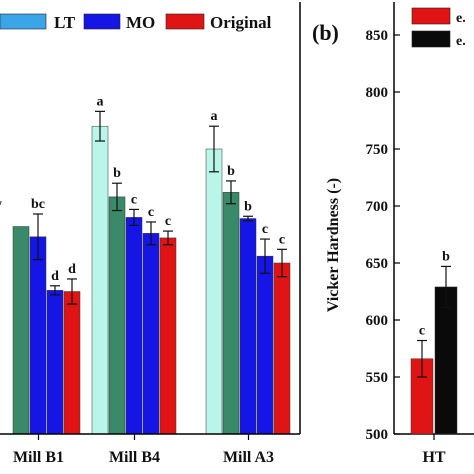 This screenshot has width=474, height=474. What do you see at coordinates (55, 362) in the screenshot?
I see `a-mill-b1-s3-bar` at bounding box center [55, 362].